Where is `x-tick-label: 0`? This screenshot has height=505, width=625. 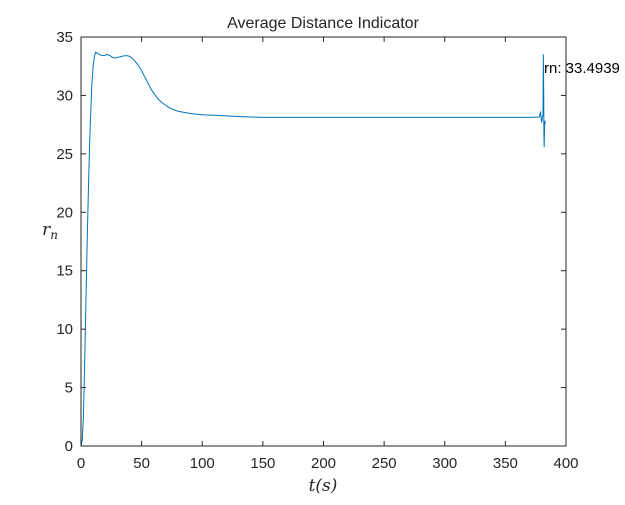
x-tick-label: 0 is located at coordinates (81, 463).